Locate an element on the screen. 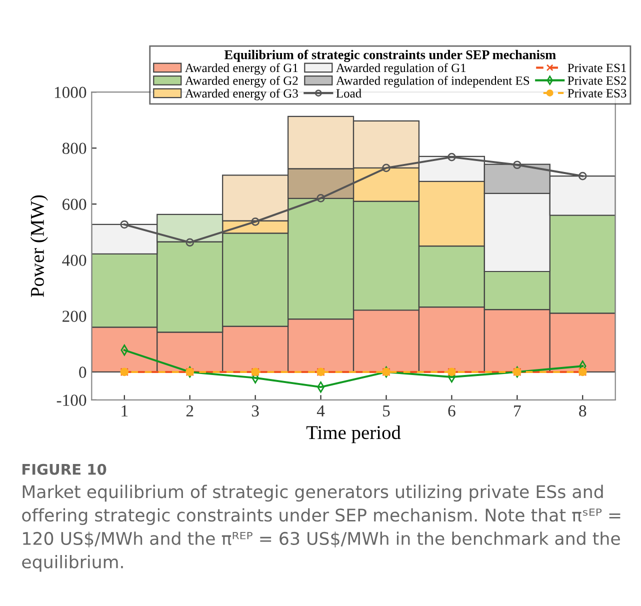  legend-label: Awarded regulation of independent ES is located at coordinates (433, 82).